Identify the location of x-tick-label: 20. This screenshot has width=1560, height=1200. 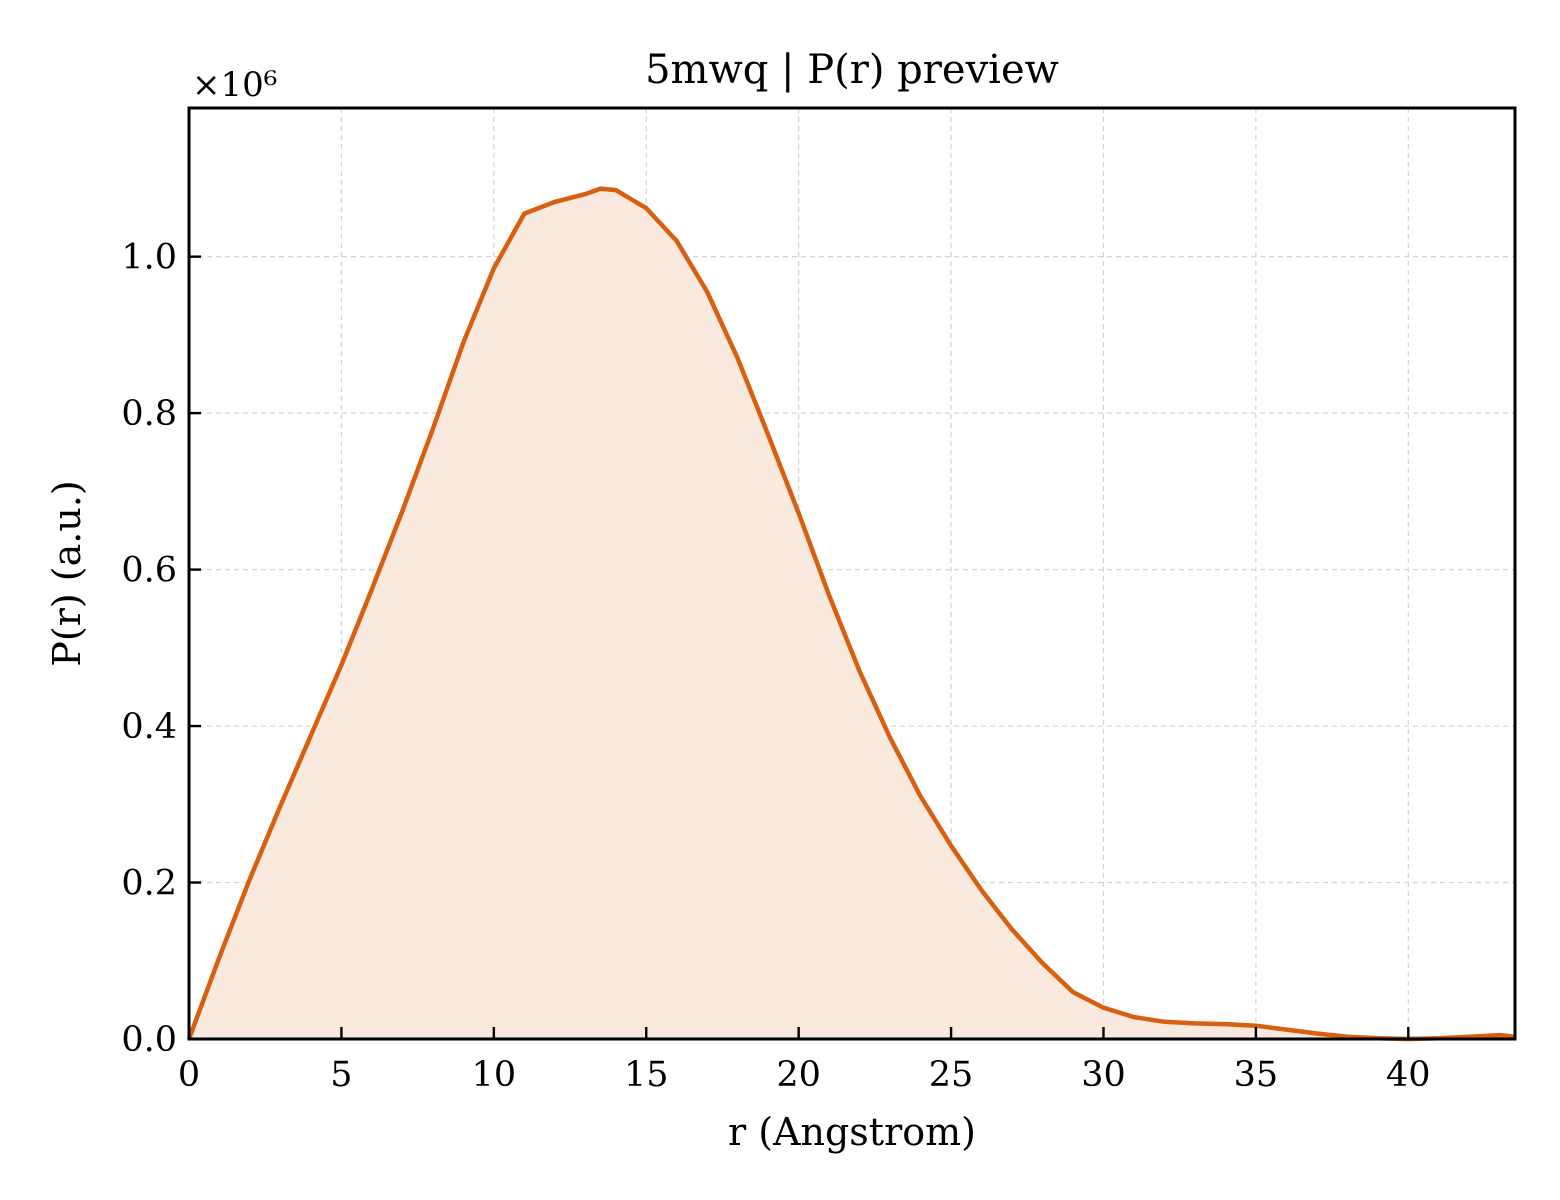
(798, 1075).